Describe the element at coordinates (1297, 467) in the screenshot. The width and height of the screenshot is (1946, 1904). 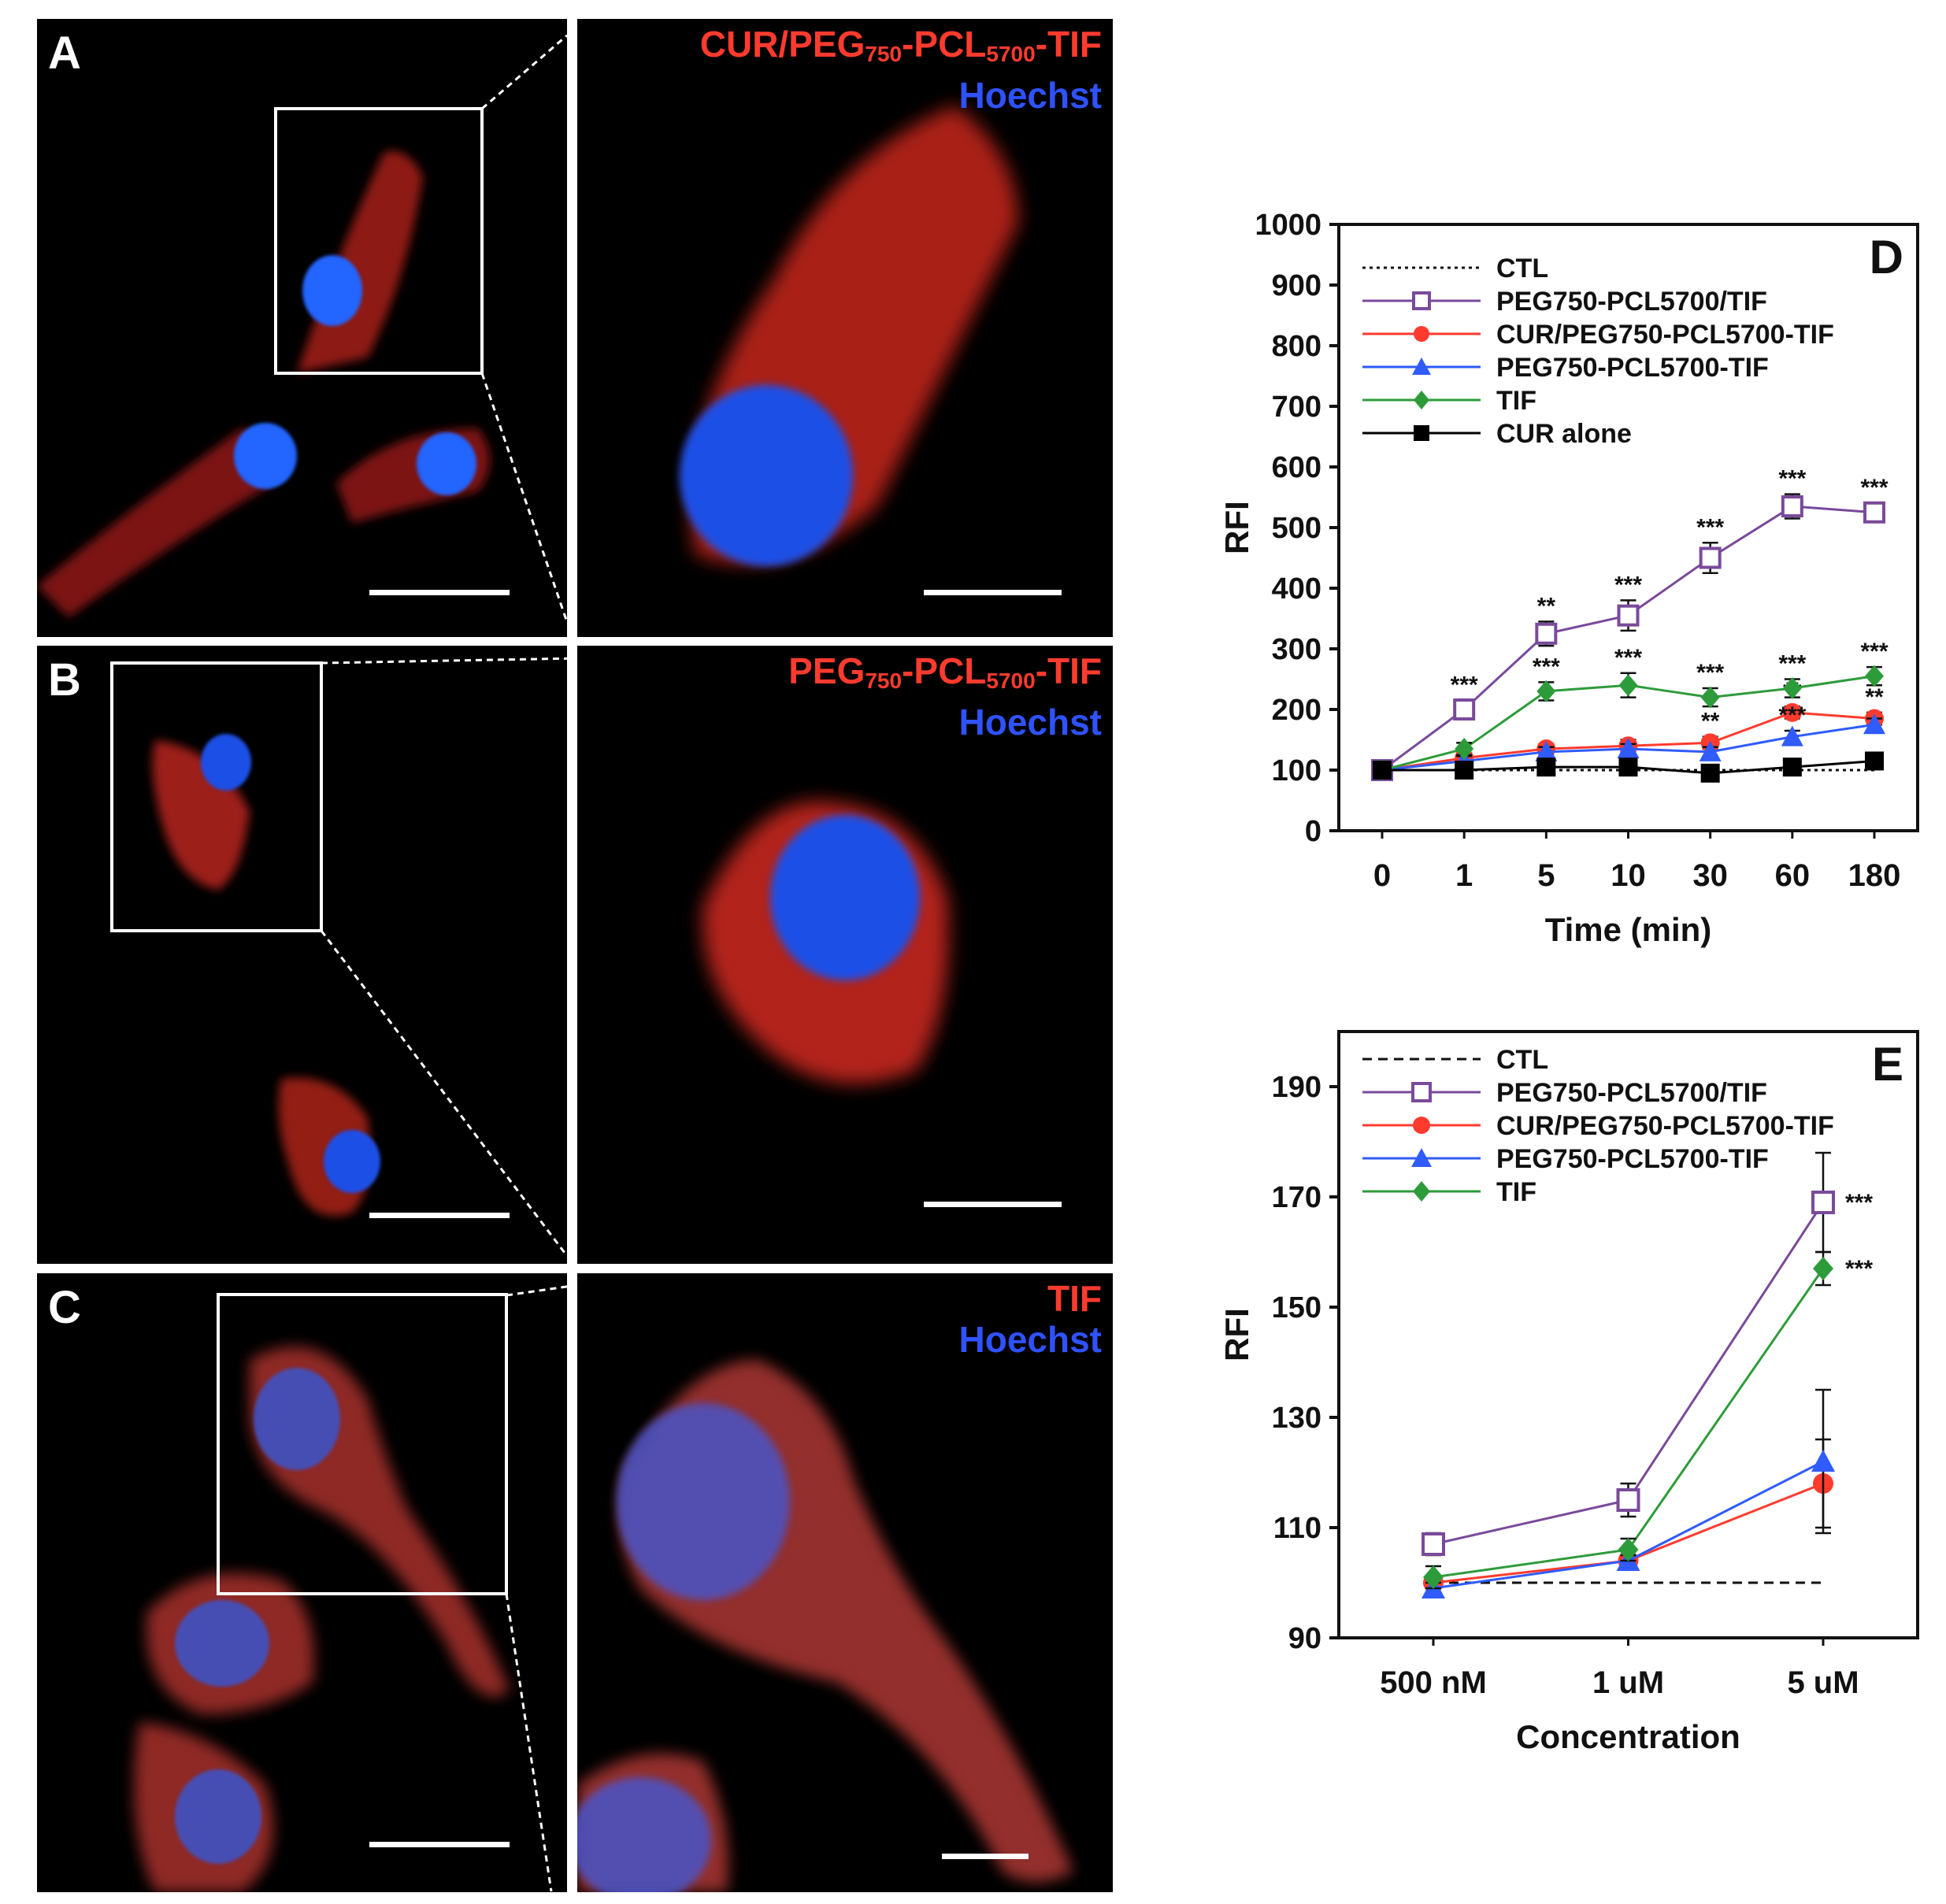
I see `y-tick-label: 600` at that location.